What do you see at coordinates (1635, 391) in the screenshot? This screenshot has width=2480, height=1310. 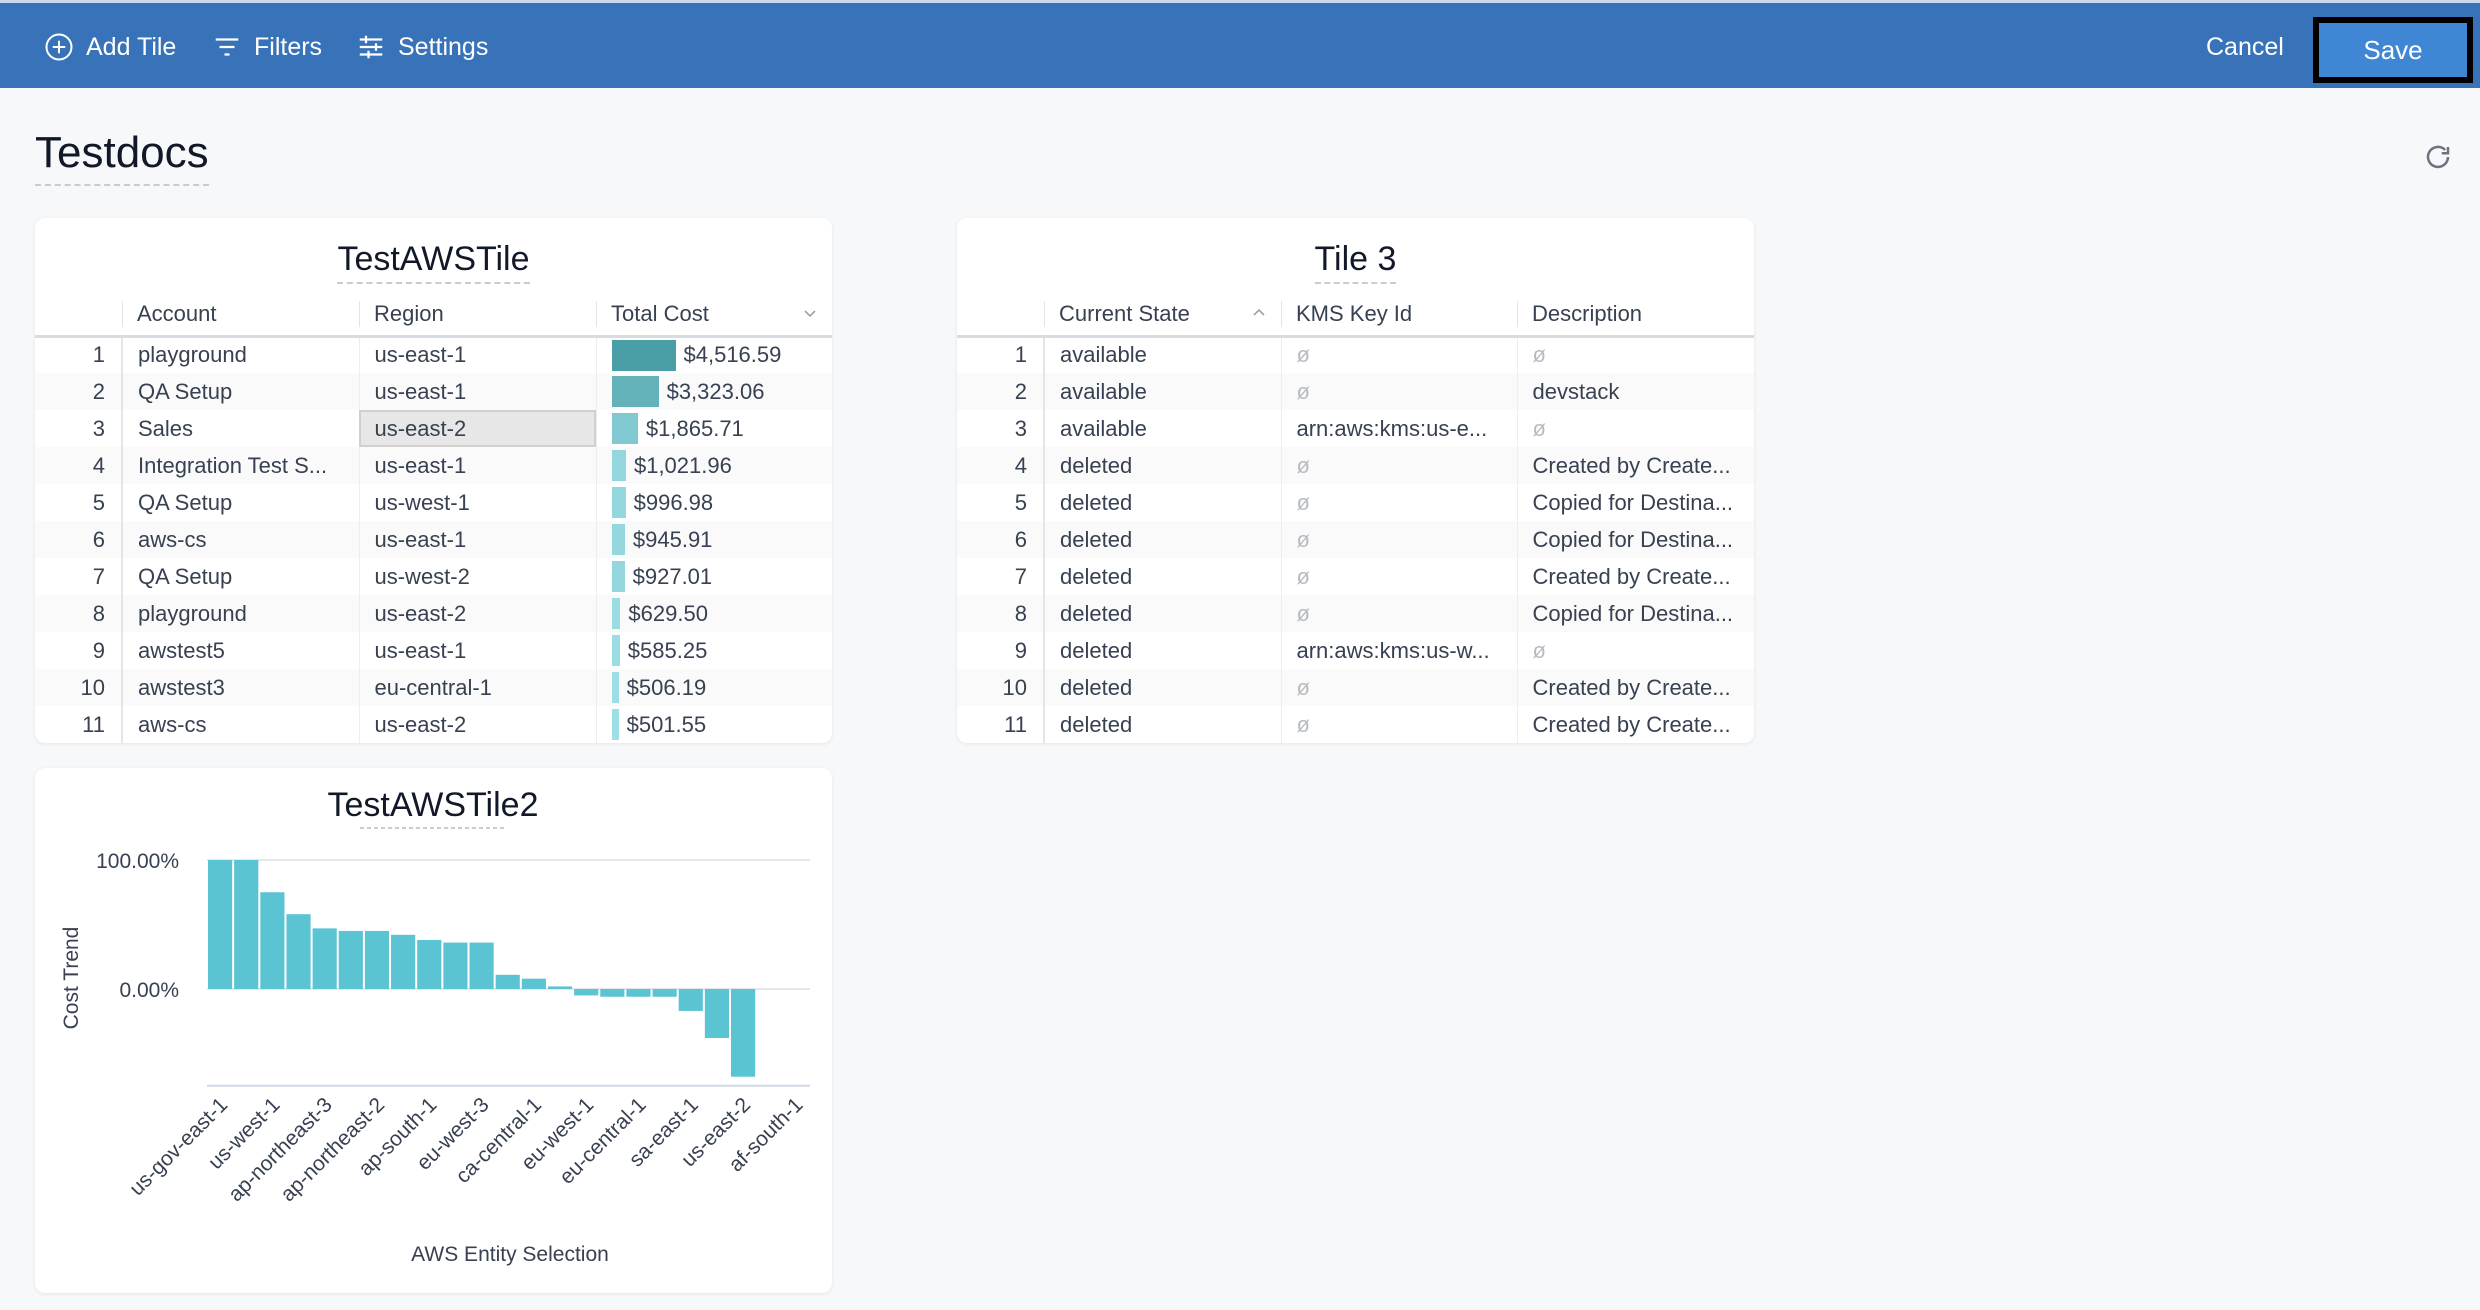 I see `description-cell: devstack` at bounding box center [1635, 391].